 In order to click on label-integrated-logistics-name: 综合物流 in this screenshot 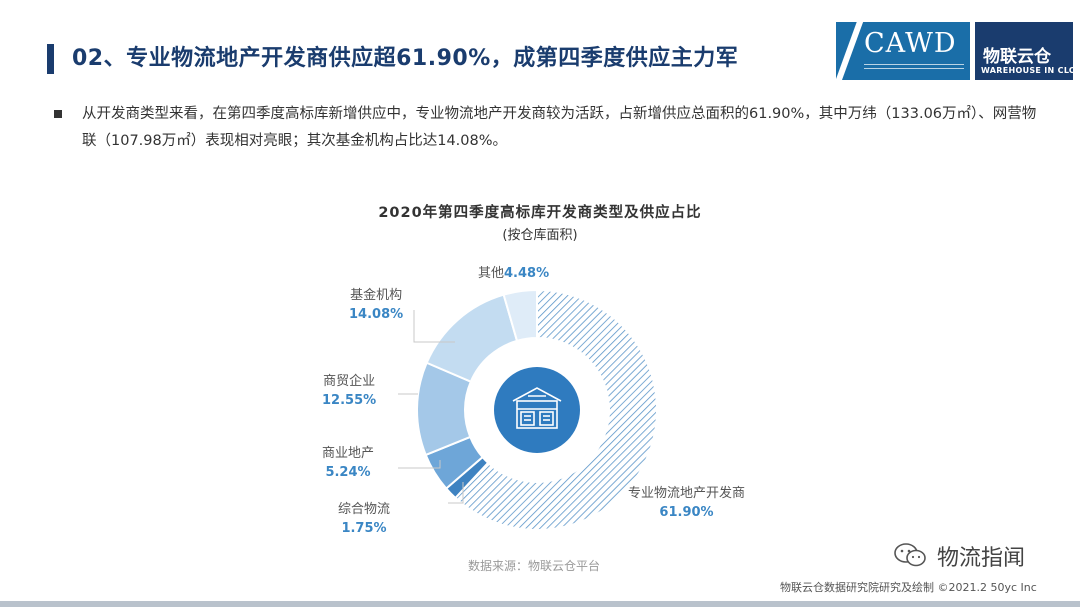, I will do `click(364, 509)`.